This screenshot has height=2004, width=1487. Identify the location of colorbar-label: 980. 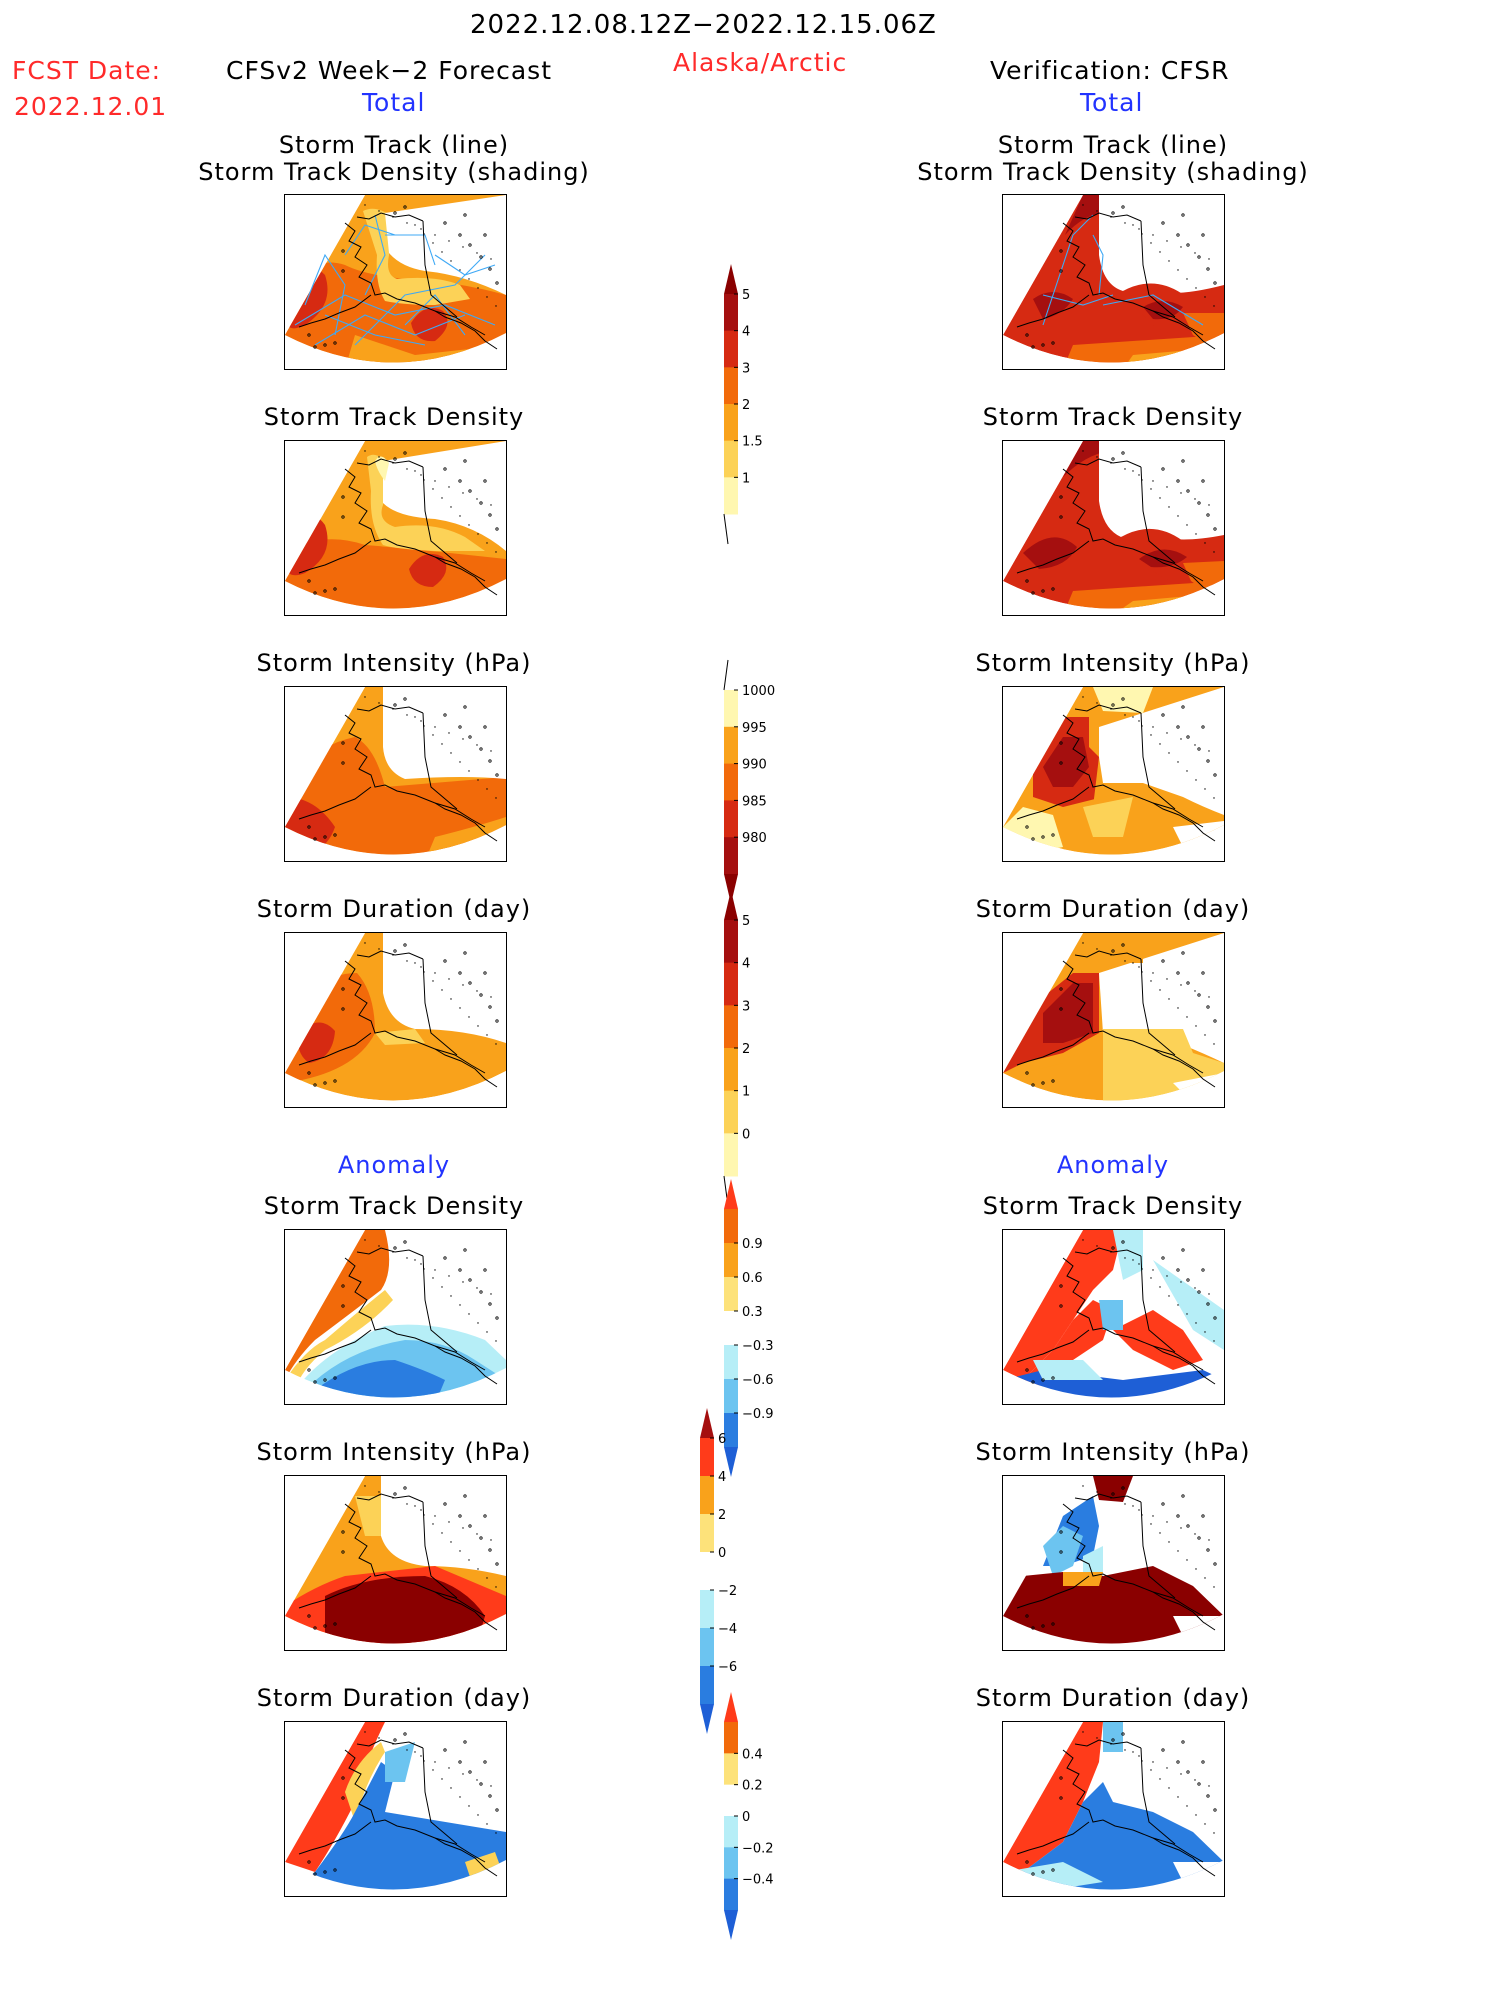
(754, 838).